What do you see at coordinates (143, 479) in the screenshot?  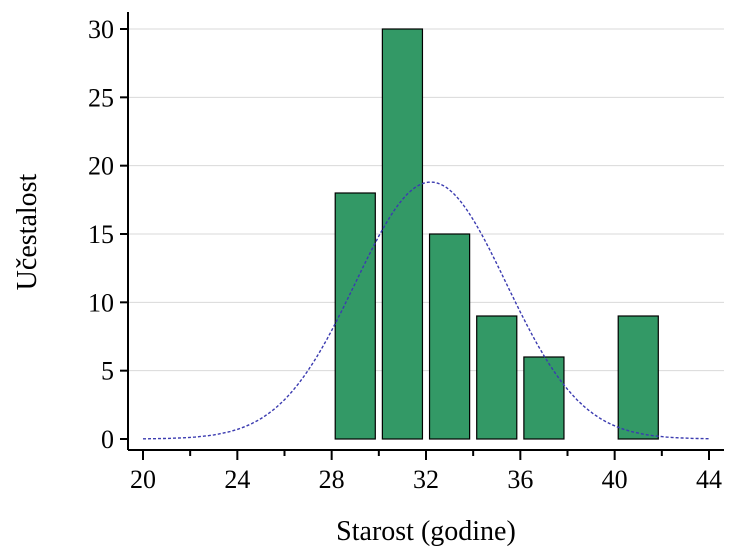 I see `x-tick-label: 20` at bounding box center [143, 479].